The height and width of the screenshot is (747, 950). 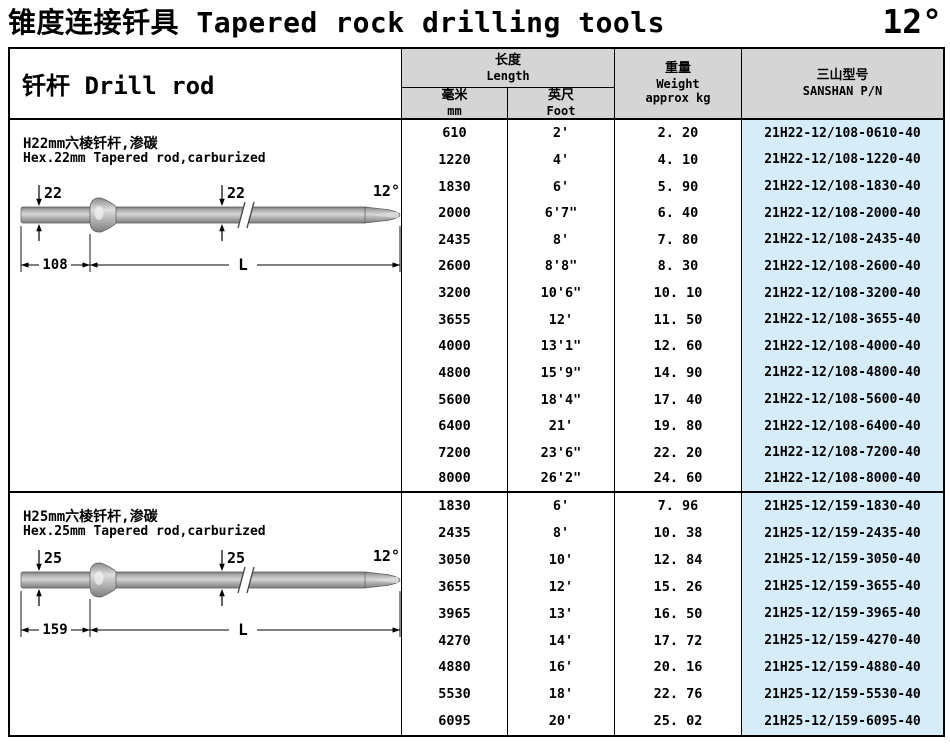 I want to click on page-header: 锥度连接钎具 Tapered rock drilling tools 12°, so click(x=475, y=23).